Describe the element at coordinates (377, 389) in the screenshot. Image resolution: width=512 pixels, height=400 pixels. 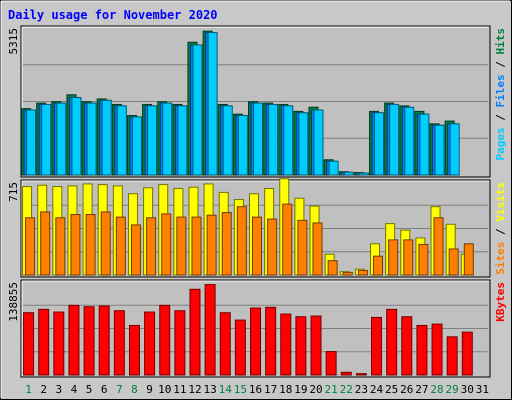
I see `x-tick-label: 24` at that location.